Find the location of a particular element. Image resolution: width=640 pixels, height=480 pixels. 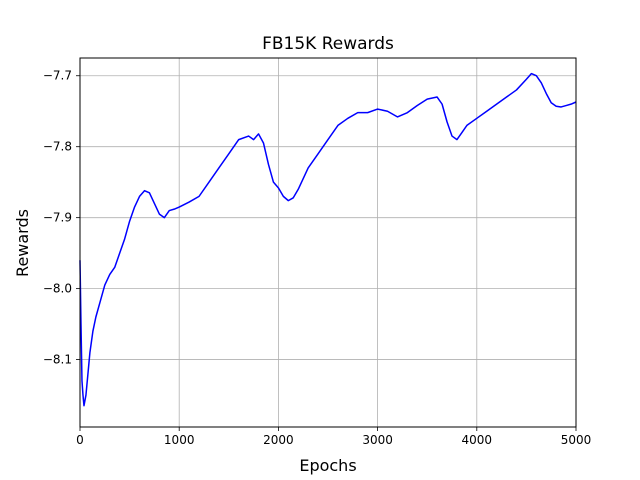

x-tick-label: 3000 is located at coordinates (377, 440).